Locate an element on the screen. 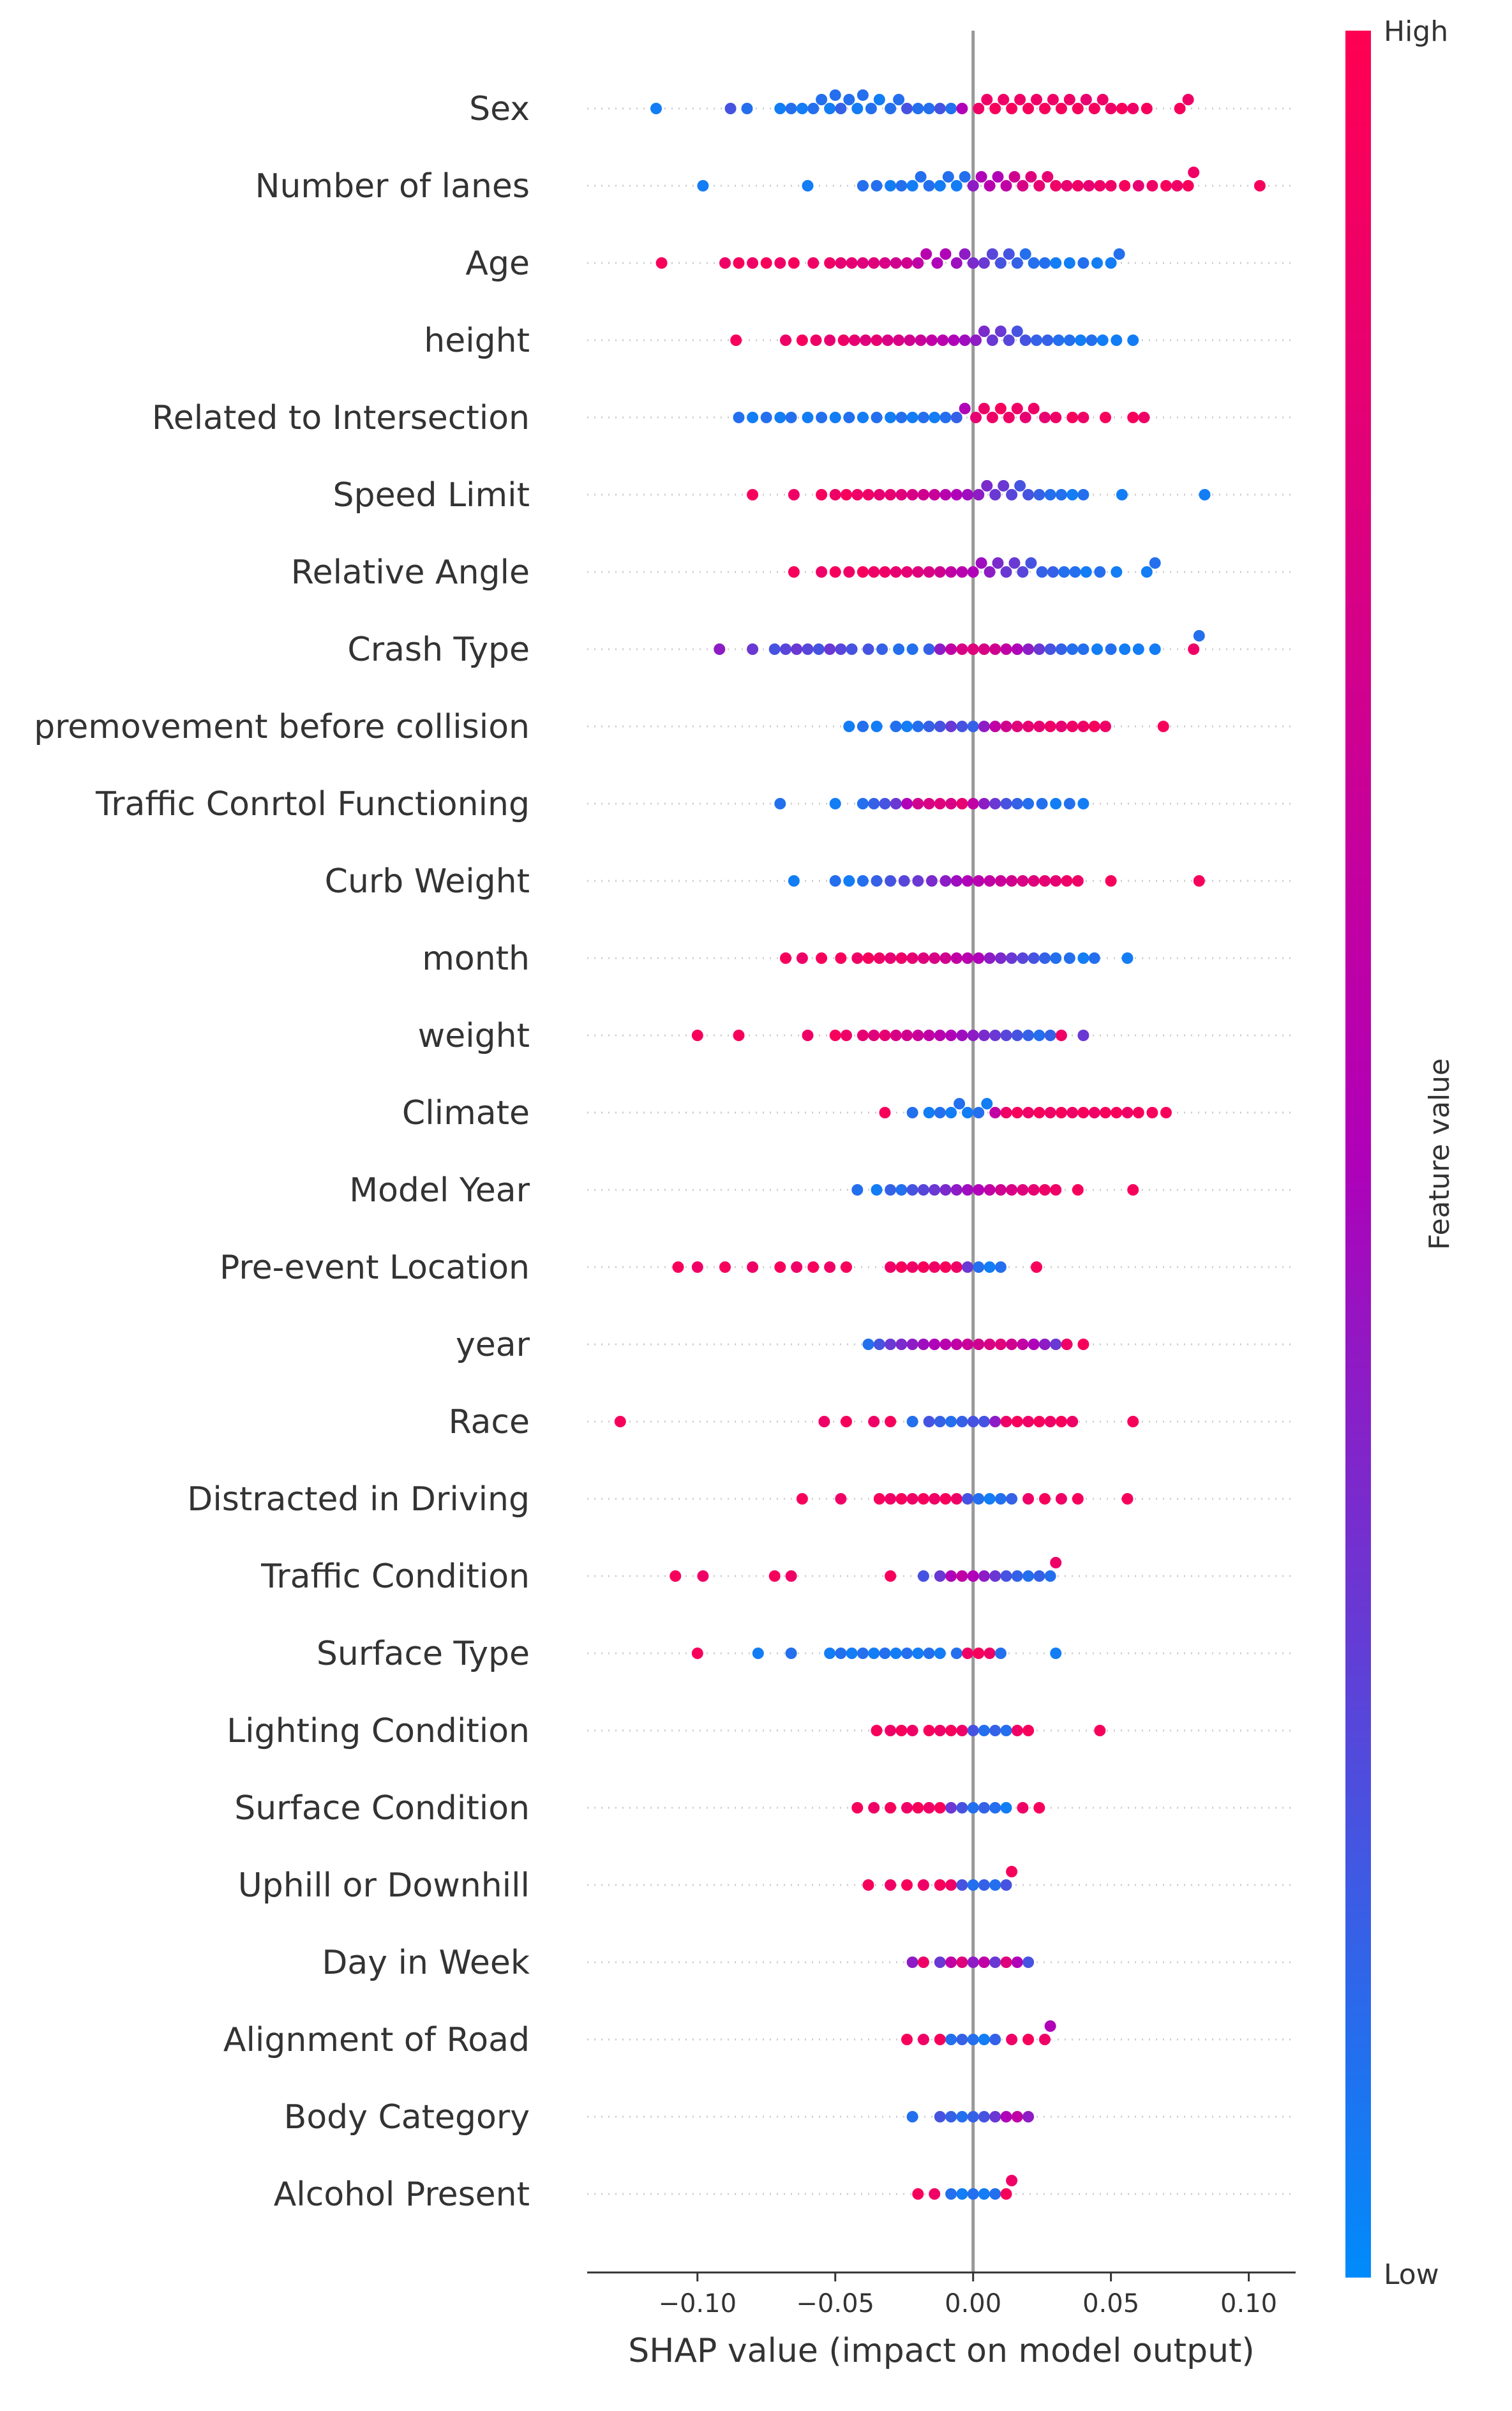 The height and width of the screenshot is (2411, 1512). colorbar-high-label: High is located at coordinates (1416, 31).